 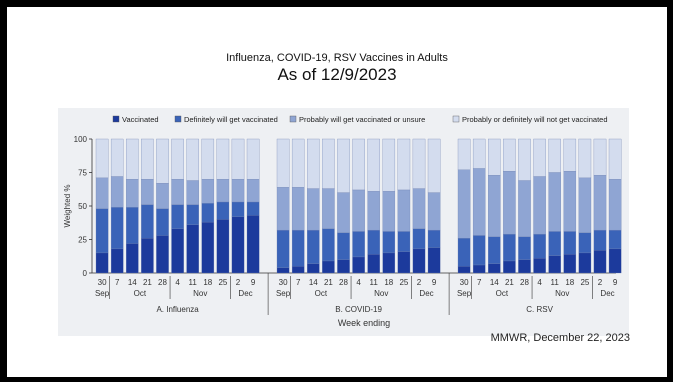 I want to click on x-month-label: Oct, so click(x=502, y=293).